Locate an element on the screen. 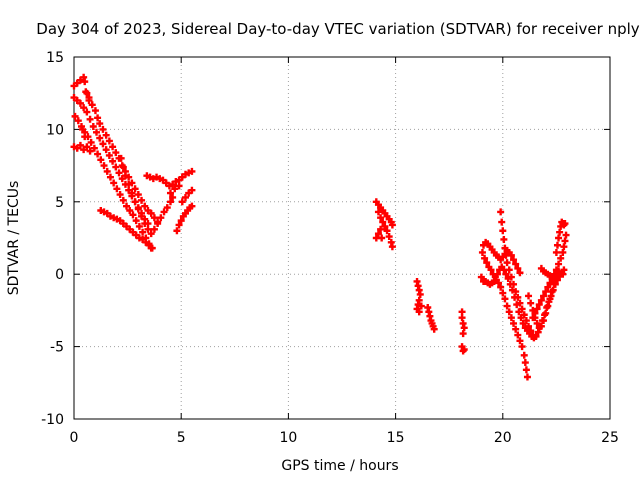  x-tick-label: 0 is located at coordinates (74, 438).